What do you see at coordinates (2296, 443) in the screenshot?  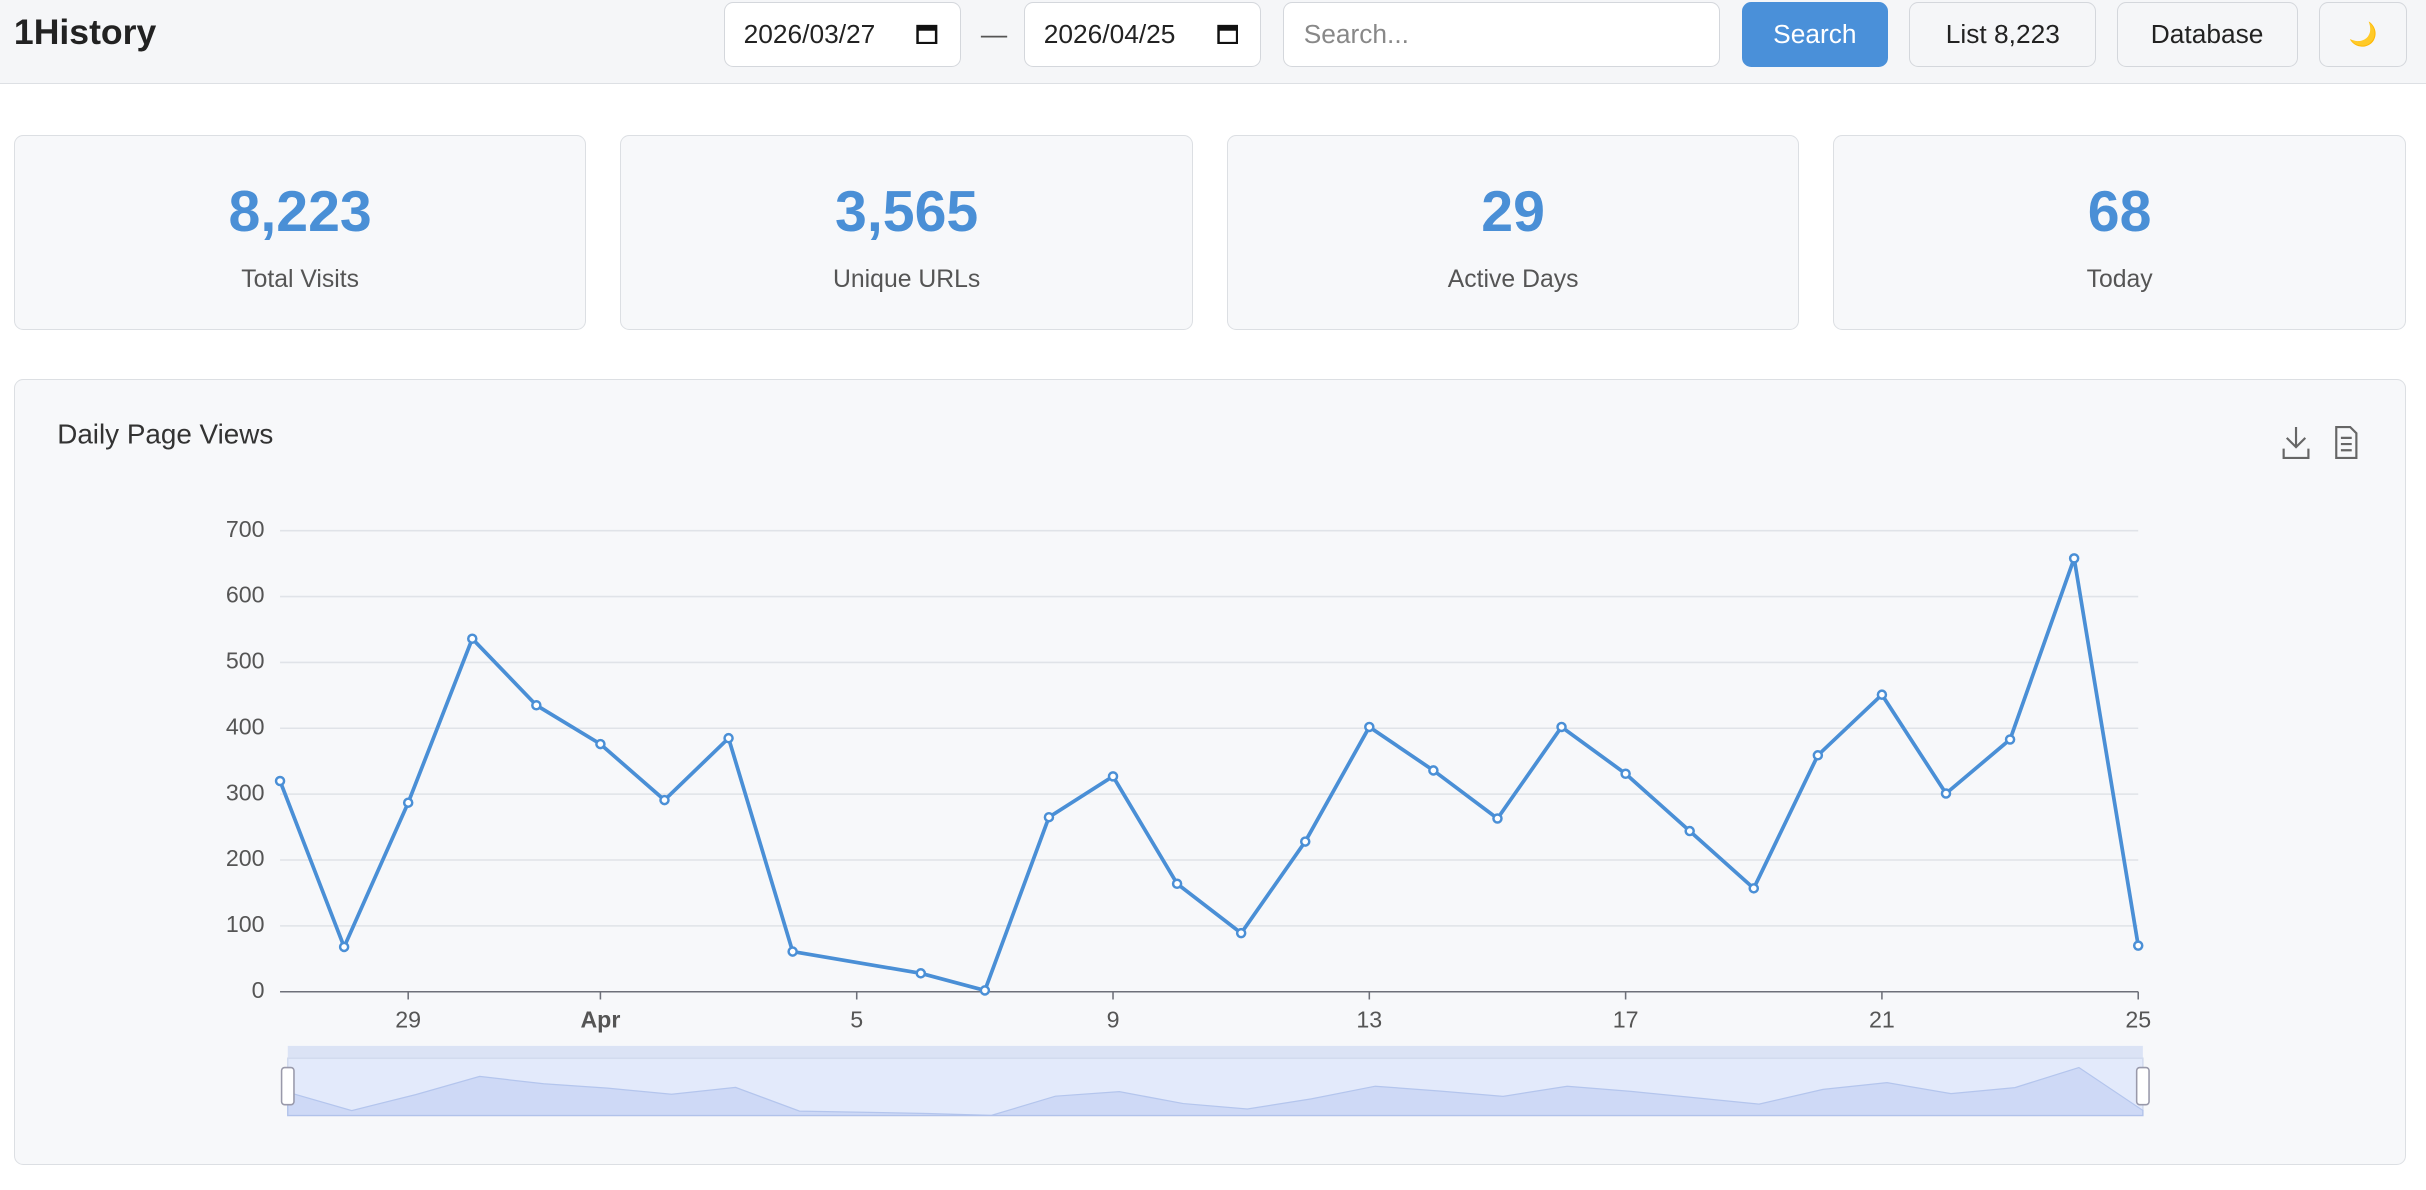 I see `download-icon` at bounding box center [2296, 443].